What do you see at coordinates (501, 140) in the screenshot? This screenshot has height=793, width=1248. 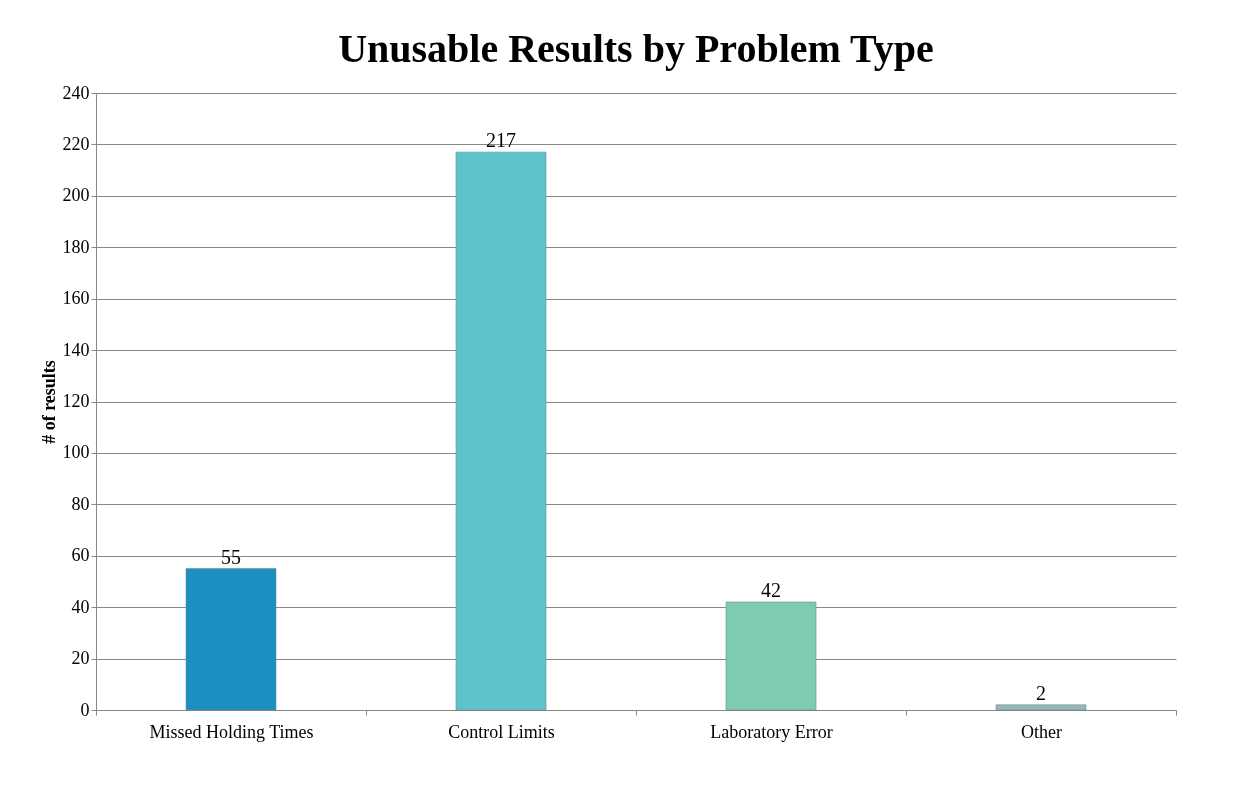 I see `data-label: 217` at bounding box center [501, 140].